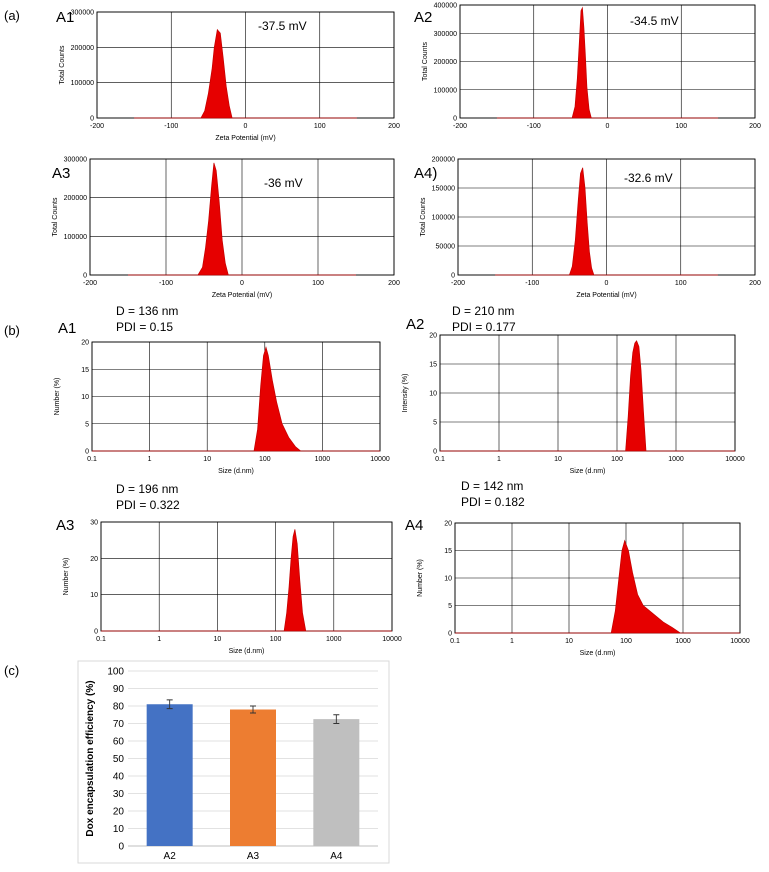 The height and width of the screenshot is (872, 769). Describe the element at coordinates (75, 198) in the screenshot. I see `chart3-y-tick-label-200000: 200000` at that location.